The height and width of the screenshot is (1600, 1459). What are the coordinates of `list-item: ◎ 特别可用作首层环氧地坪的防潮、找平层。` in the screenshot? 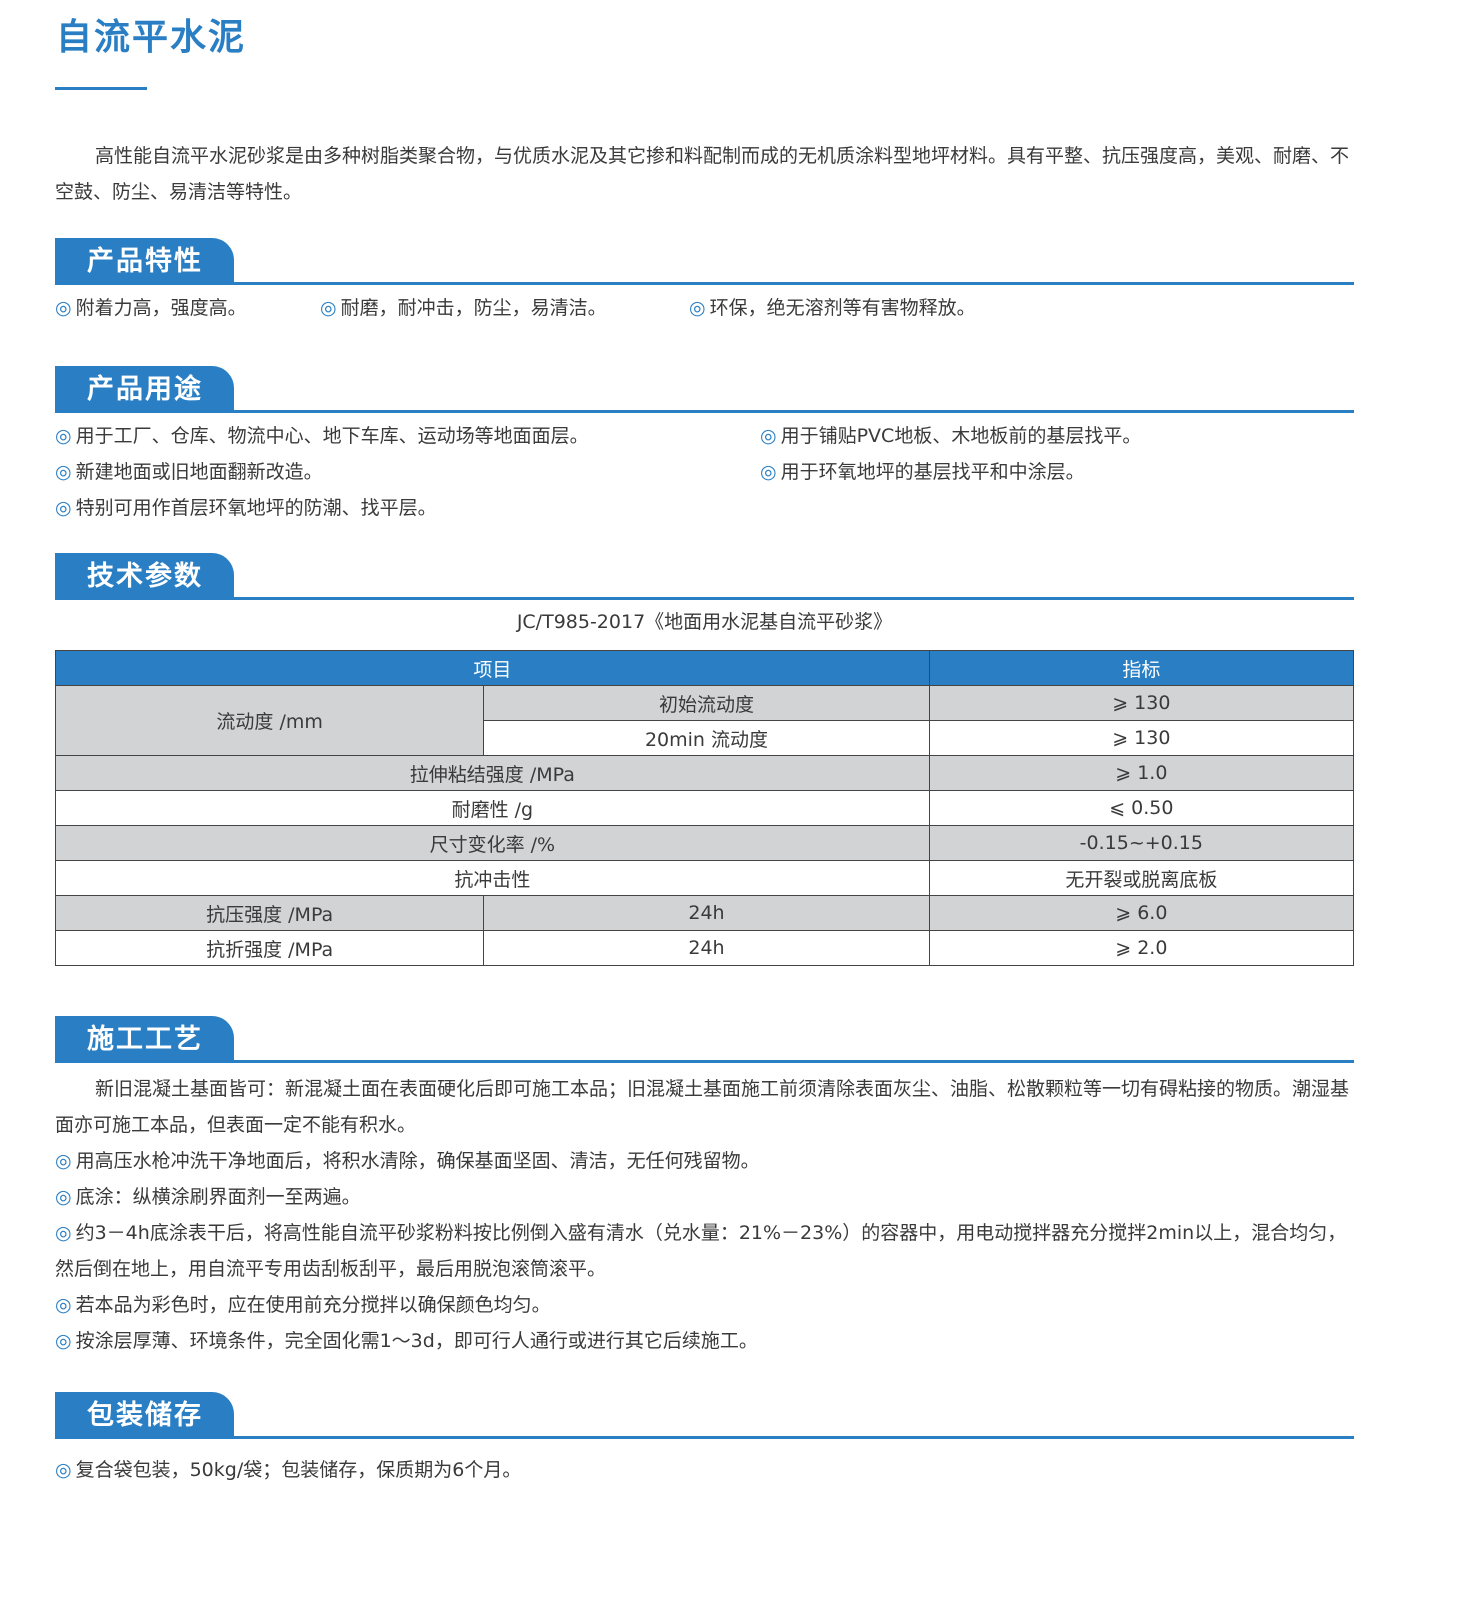 It's located at (246, 508).